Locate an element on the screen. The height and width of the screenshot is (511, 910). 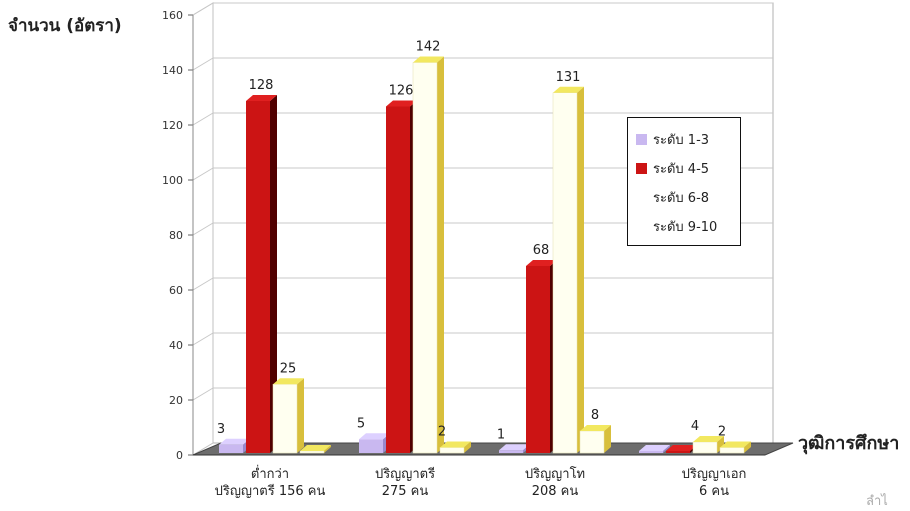
chart-legend: ระดับ 1-3 ระดับ 4-5 ระดับ 6-8 ระดับ 9-10 is located at coordinates (684, 181).